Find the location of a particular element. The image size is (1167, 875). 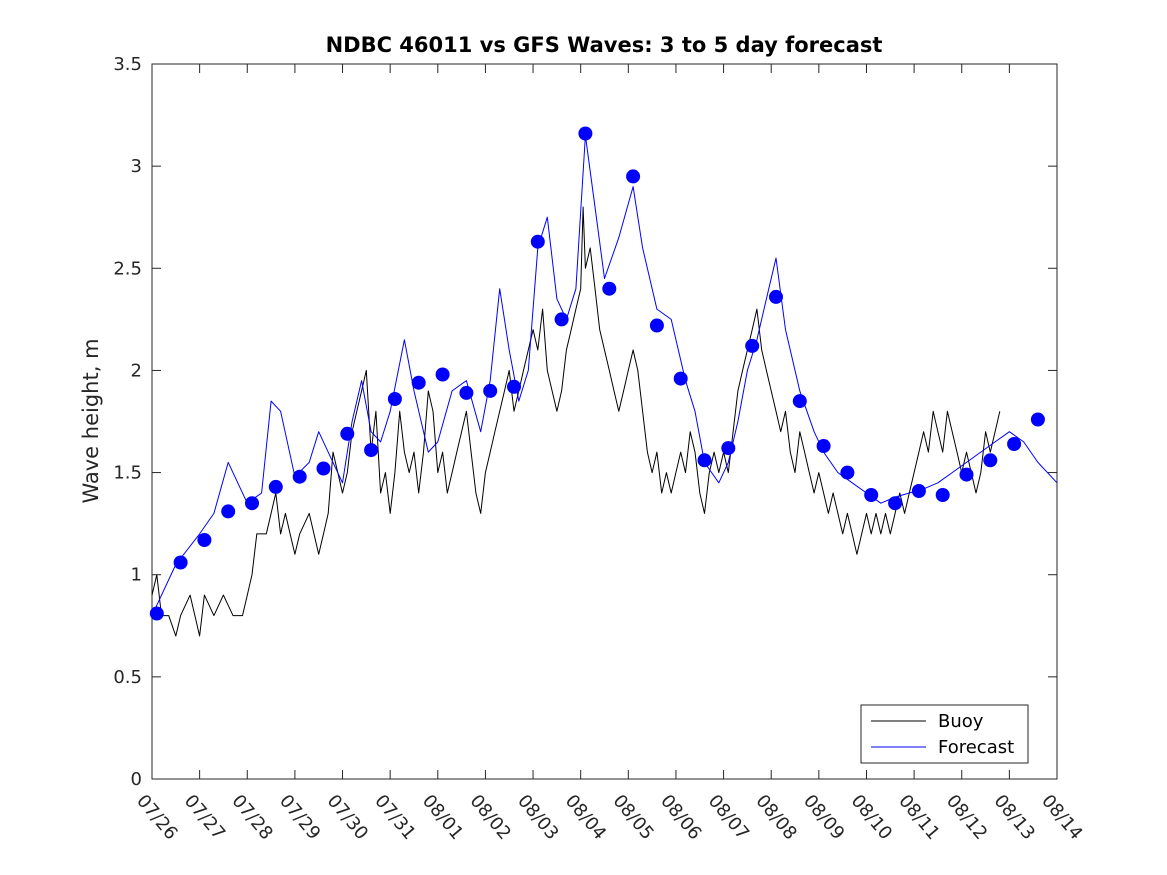

x-tick-label: 08/08 is located at coordinates (775, 817).